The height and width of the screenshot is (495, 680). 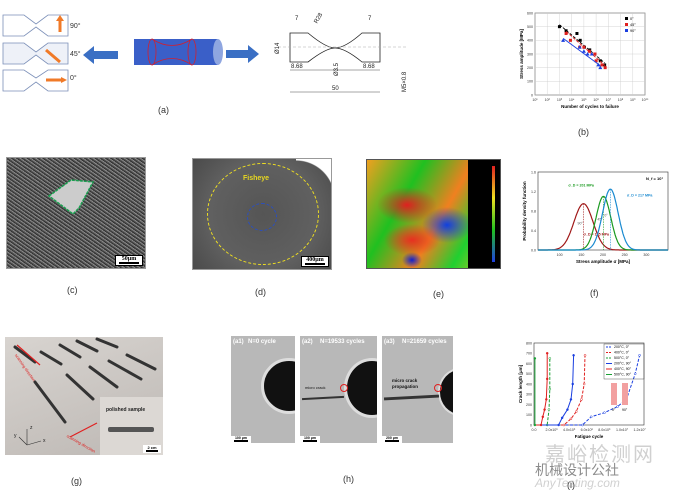 I want to click on x-axis-label: Number of cycles to failure, so click(x=590, y=106).